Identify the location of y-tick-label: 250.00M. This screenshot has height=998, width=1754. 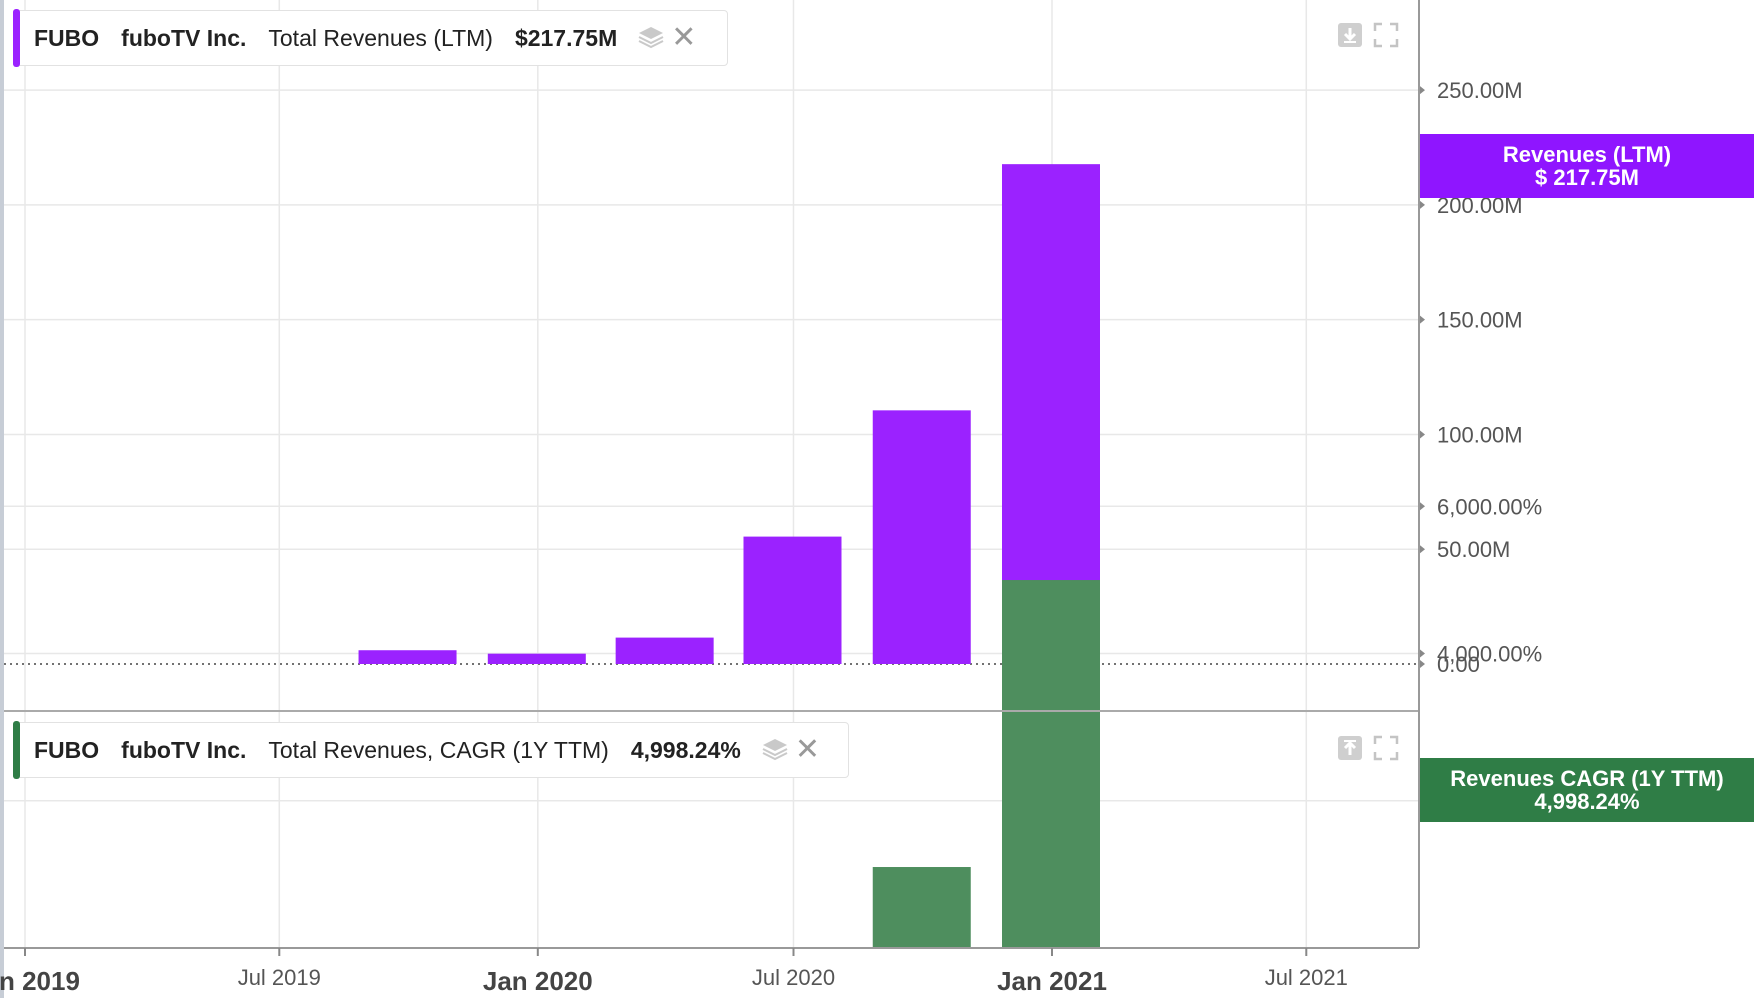
(1480, 90).